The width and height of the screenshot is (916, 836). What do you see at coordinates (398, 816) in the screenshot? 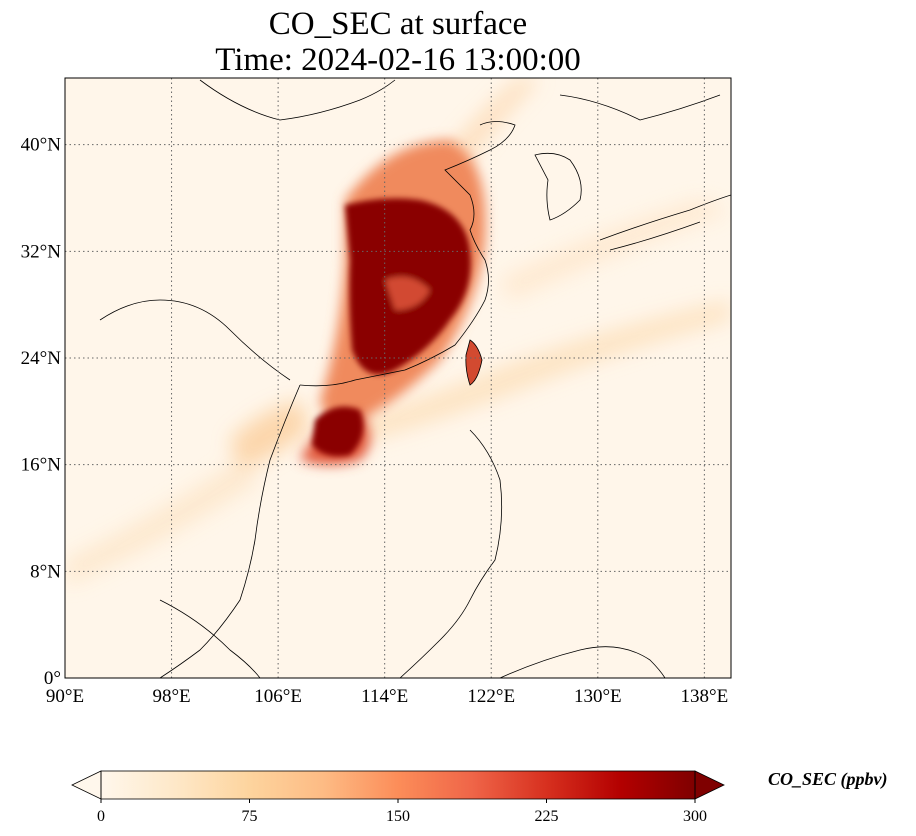
I see `colorbar-tick-label: 150` at bounding box center [398, 816].